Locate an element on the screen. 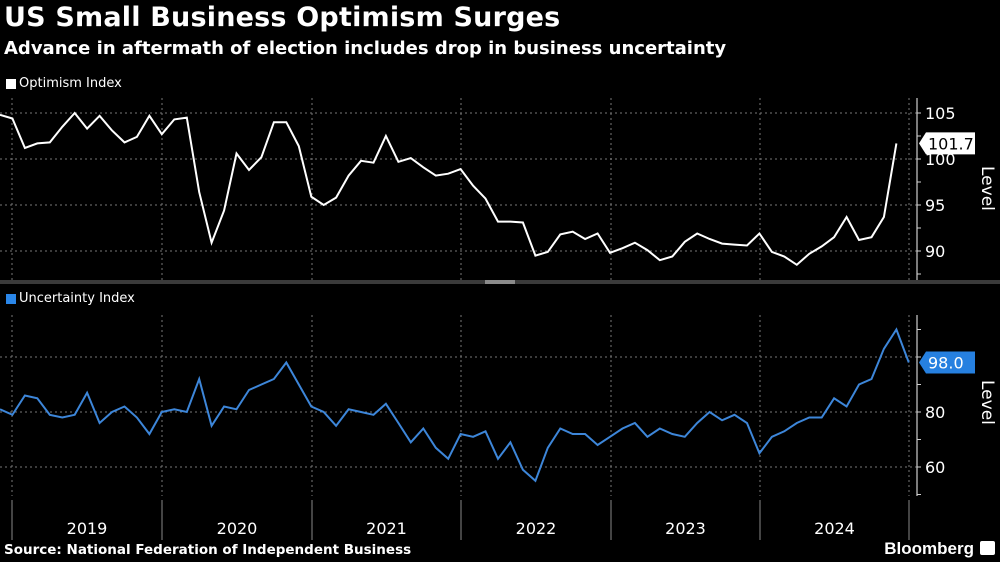 The height and width of the screenshot is (562, 1000). svg-text: 101.7 is located at coordinates (951, 143).